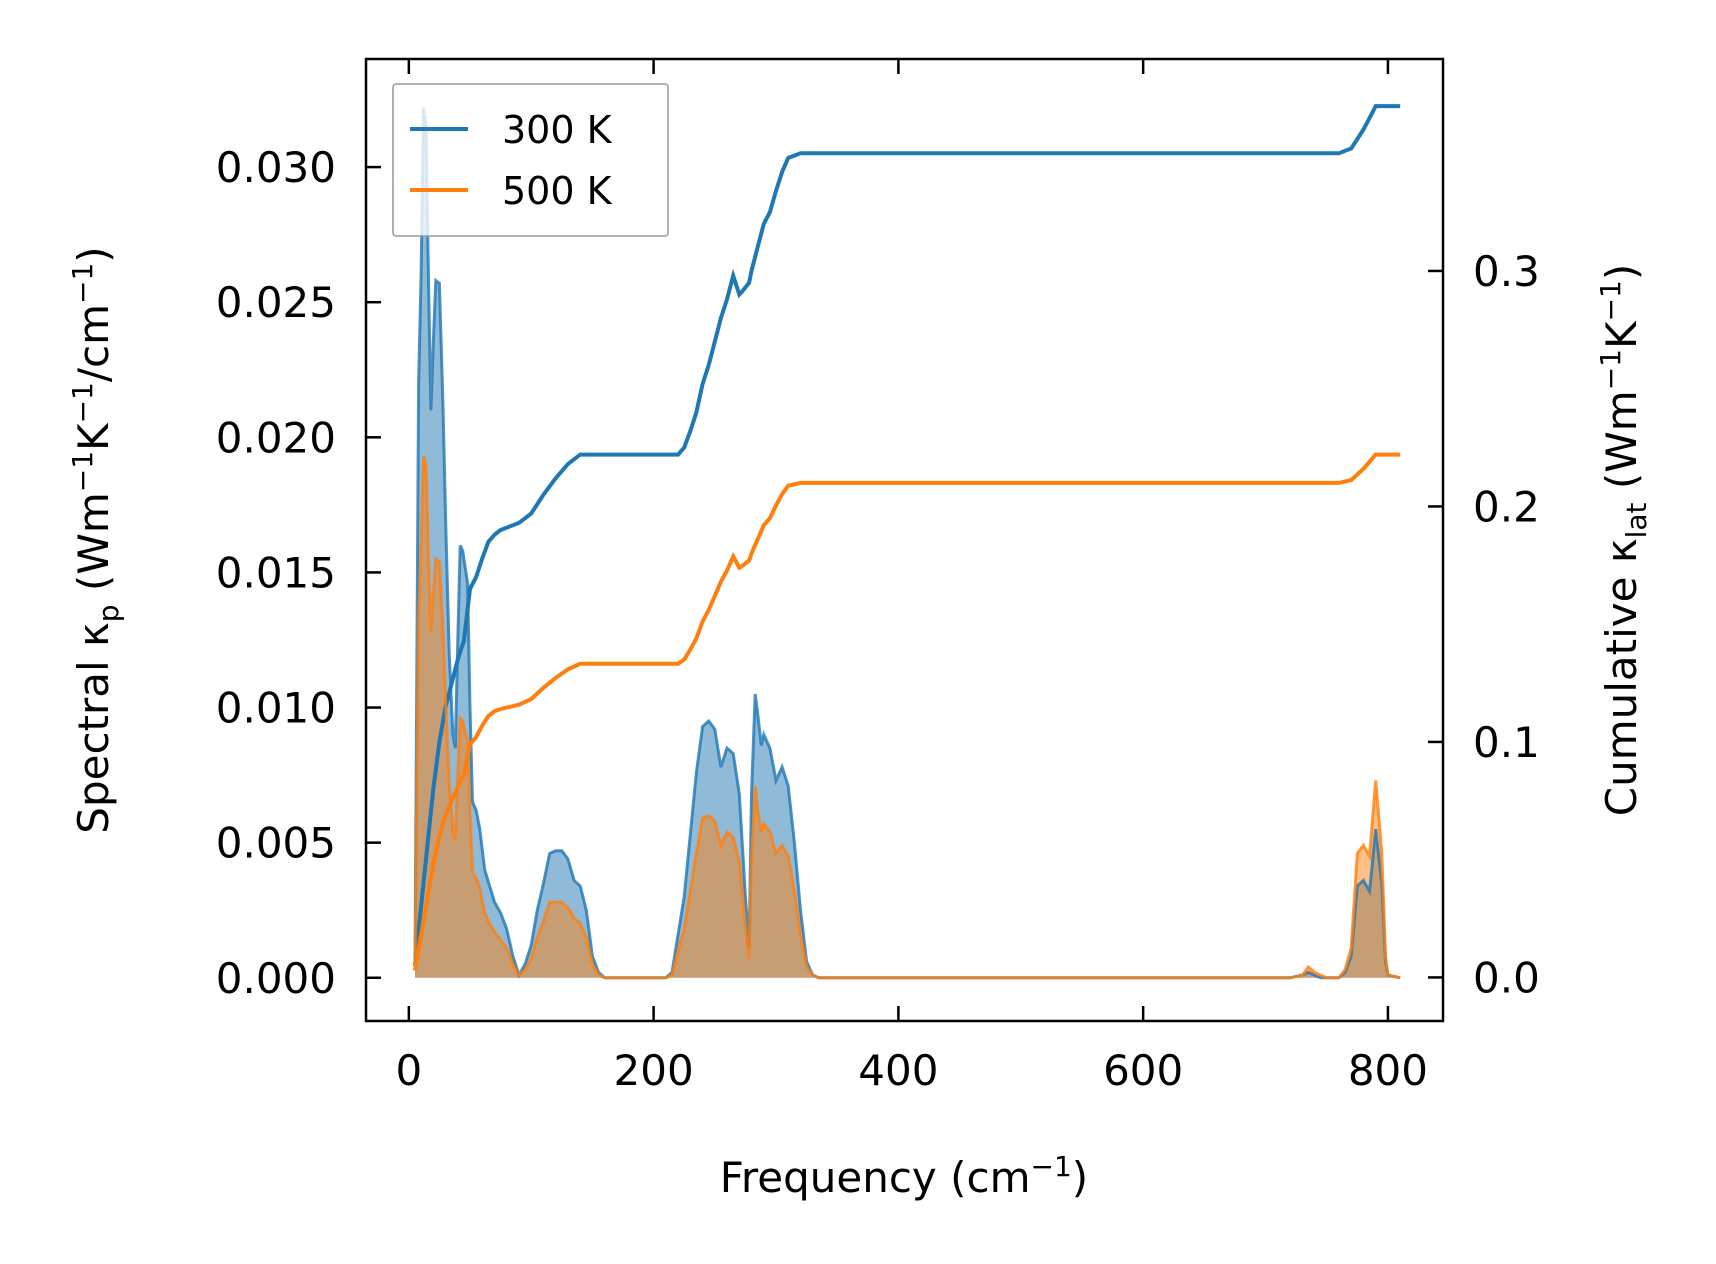 Image resolution: width=1716 pixels, height=1264 pixels. Describe the element at coordinates (1143, 1070) in the screenshot. I see `x-tick-label: 600` at that location.